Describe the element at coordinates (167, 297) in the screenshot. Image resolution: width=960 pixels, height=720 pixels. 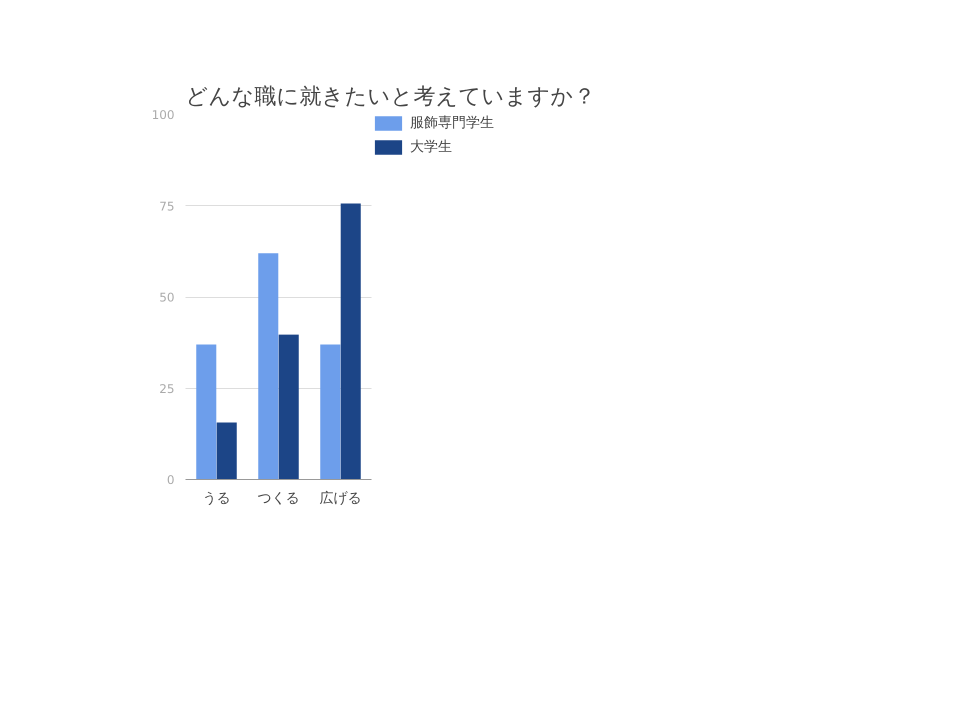
I see `y-tick-label: 50` at that location.